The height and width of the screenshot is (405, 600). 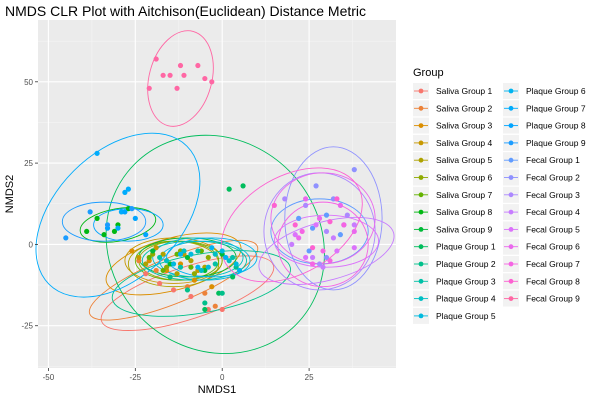 I want to click on legend-item: Saliva Group 5, so click(x=452, y=160).